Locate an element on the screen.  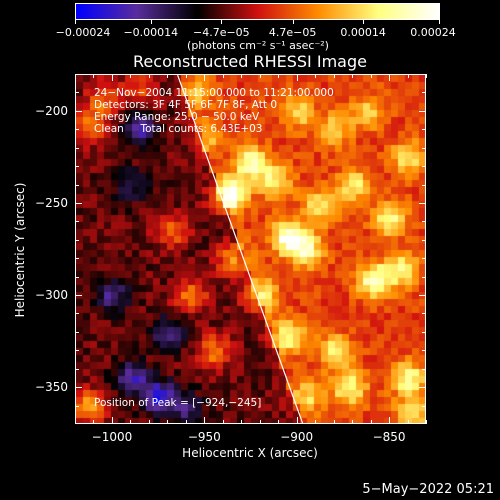
y-tick-label: −300 is located at coordinates (51, 295).